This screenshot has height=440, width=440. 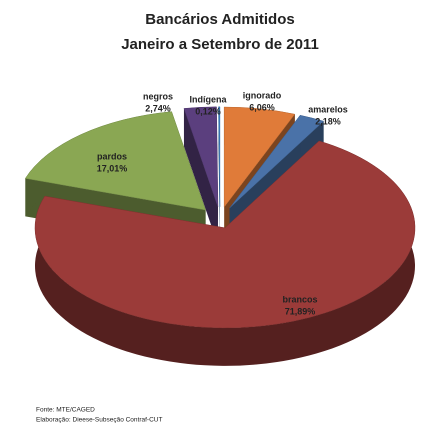 I want to click on chart-title: Bancários Admitidos, so click(x=219, y=19).